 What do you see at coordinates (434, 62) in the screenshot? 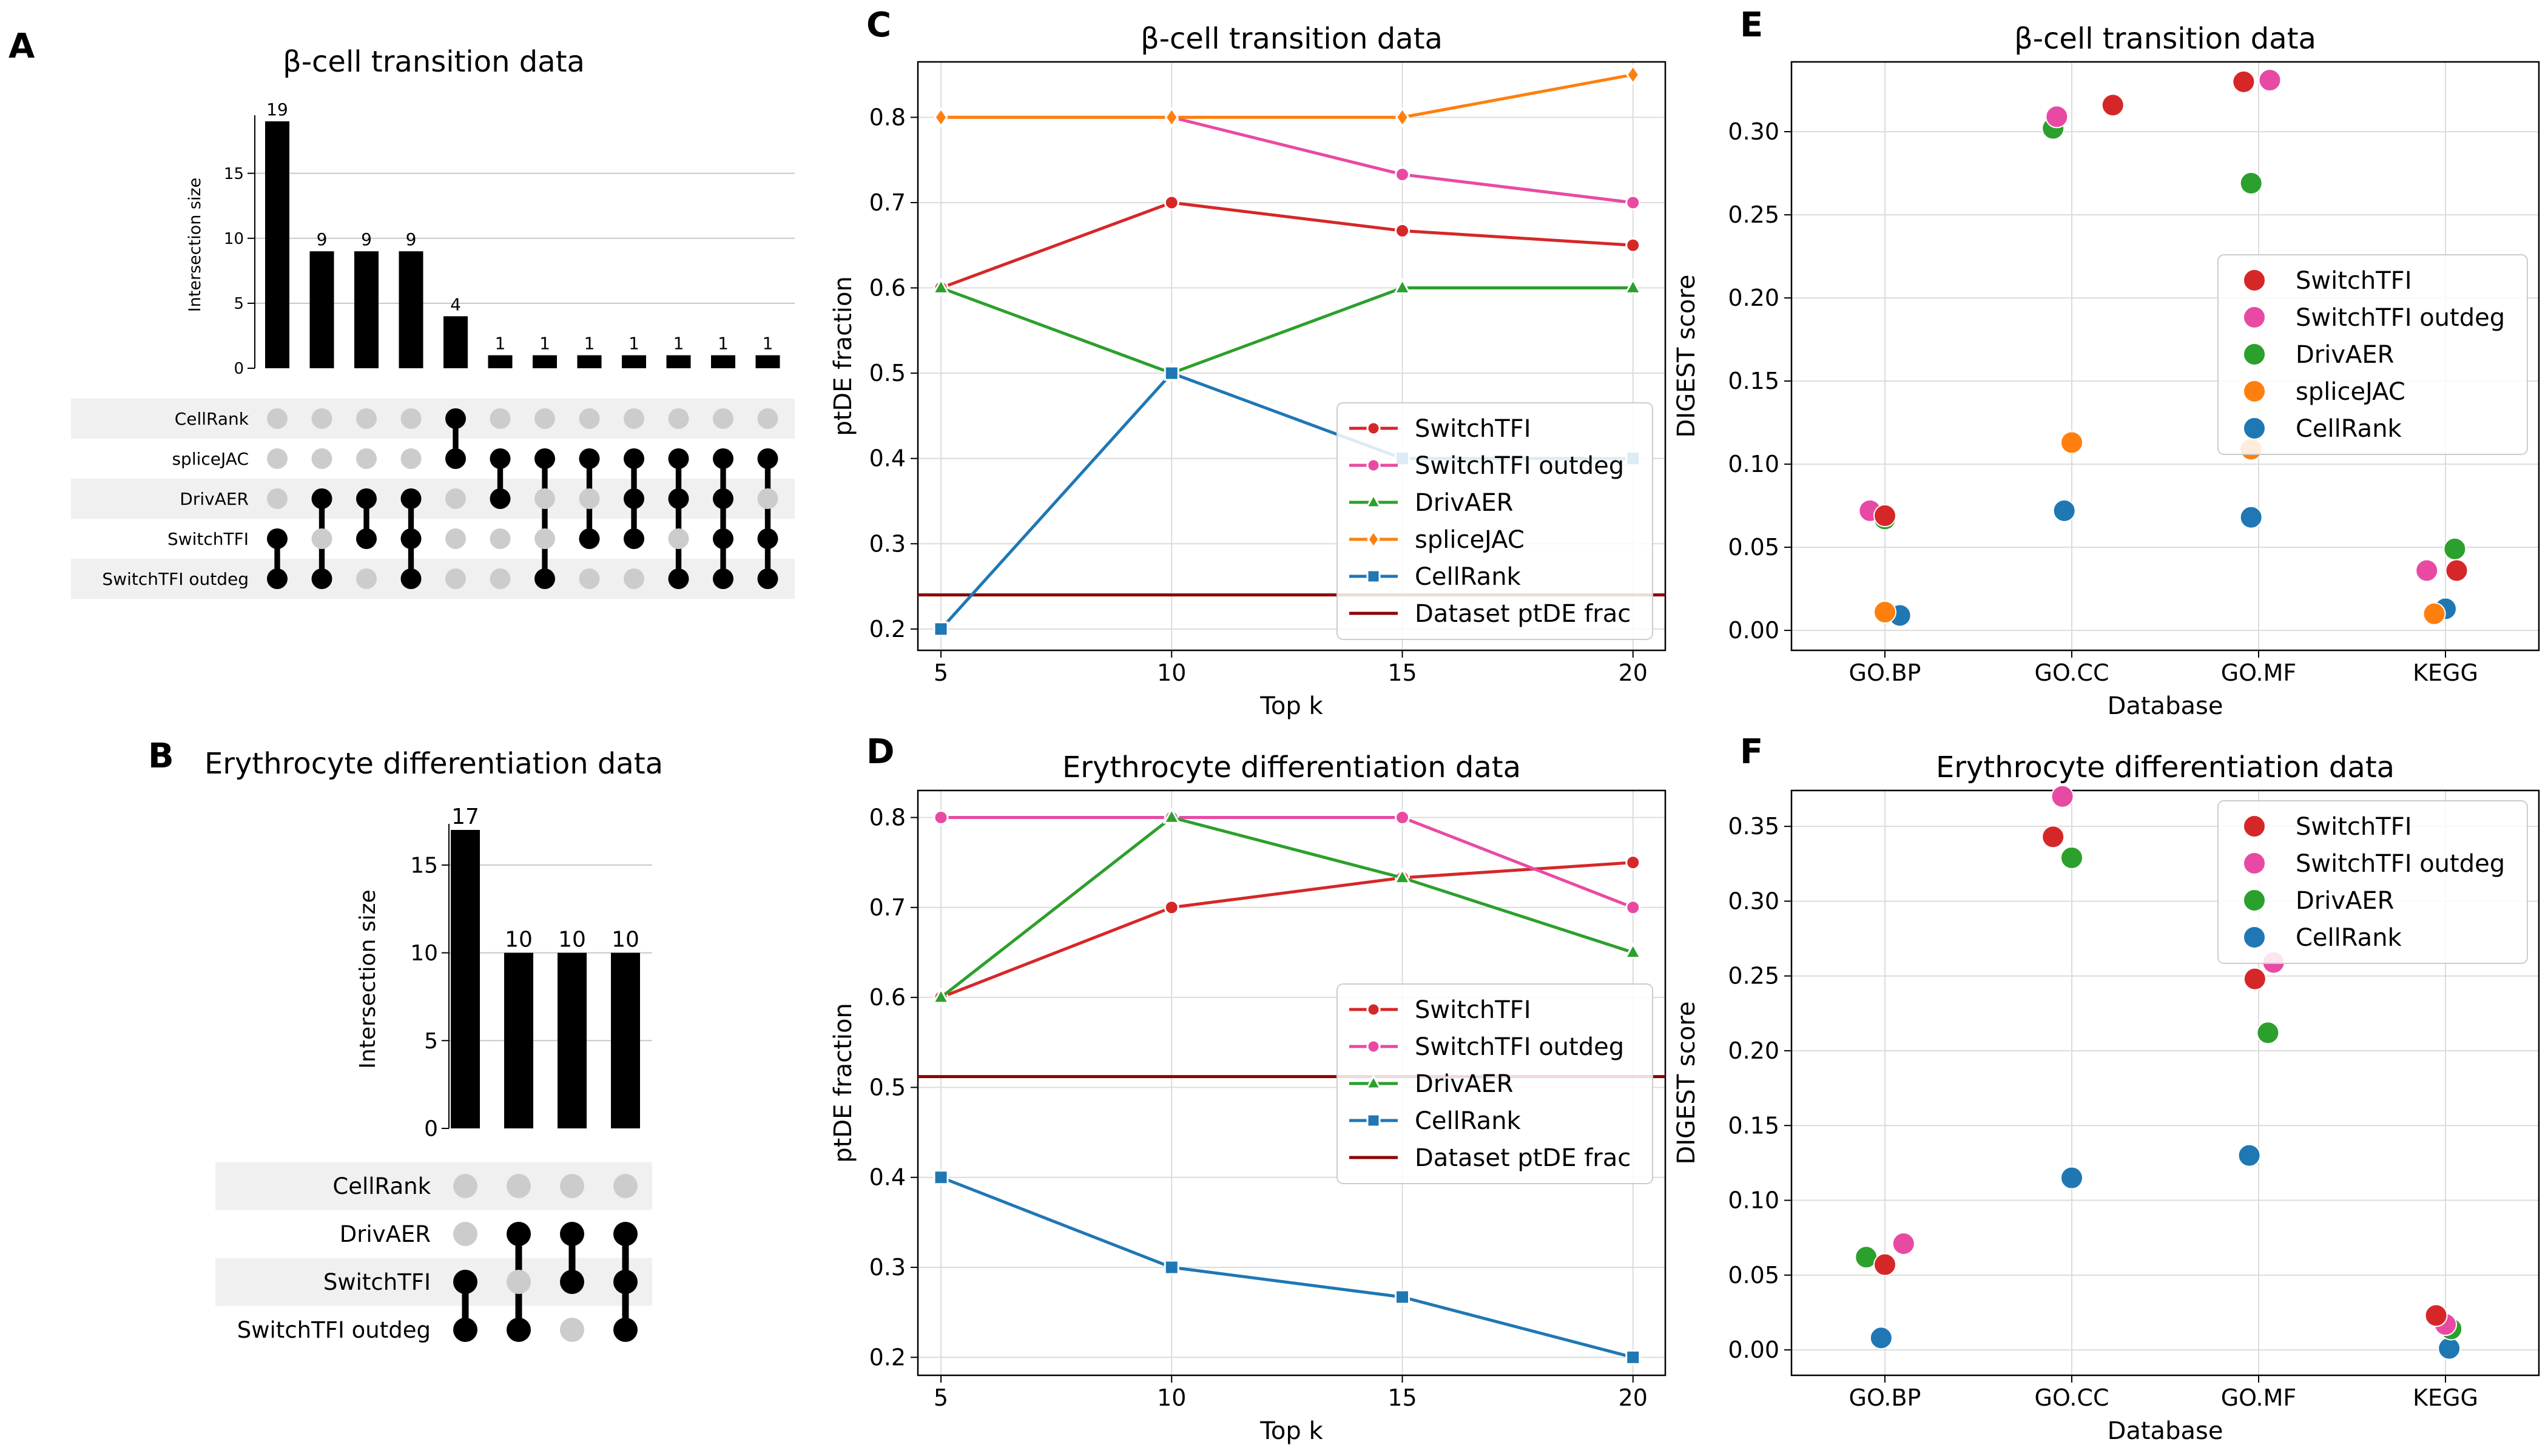
I see `panel-a-title: β-cell transition data` at bounding box center [434, 62].